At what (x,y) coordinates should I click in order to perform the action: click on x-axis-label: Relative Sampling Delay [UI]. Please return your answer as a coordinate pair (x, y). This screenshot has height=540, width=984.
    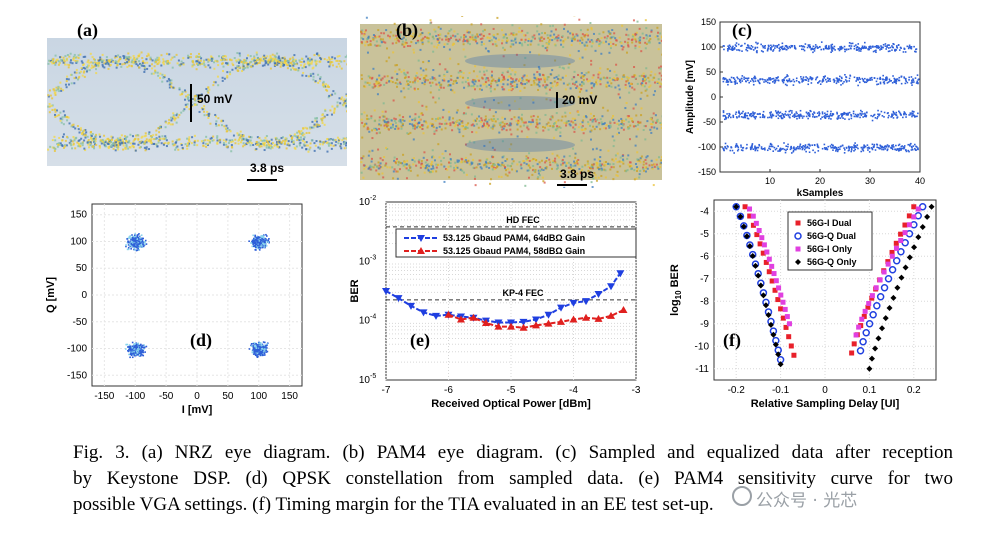
    Looking at the image, I should click on (825, 404).